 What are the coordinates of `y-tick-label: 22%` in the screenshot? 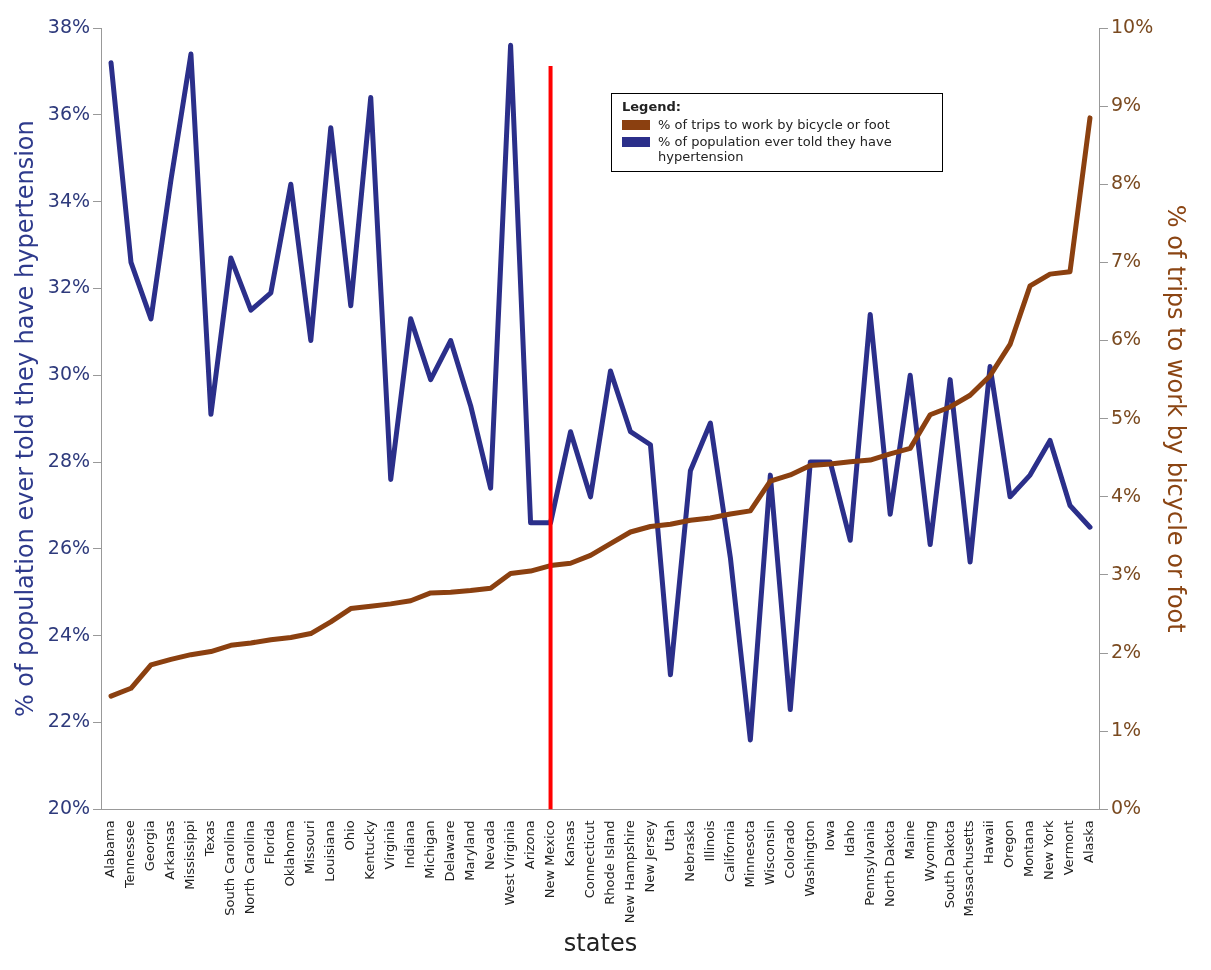 It's located at (69, 720).